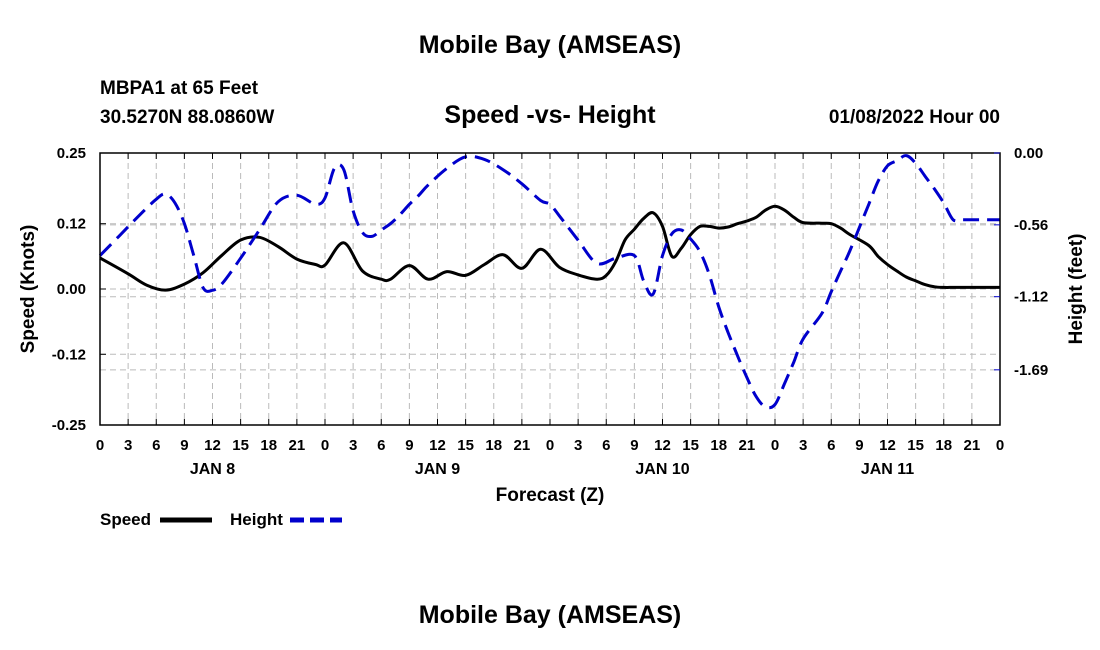  What do you see at coordinates (1031, 370) in the screenshot?
I see `y2-tick-label: -1.69` at bounding box center [1031, 370].